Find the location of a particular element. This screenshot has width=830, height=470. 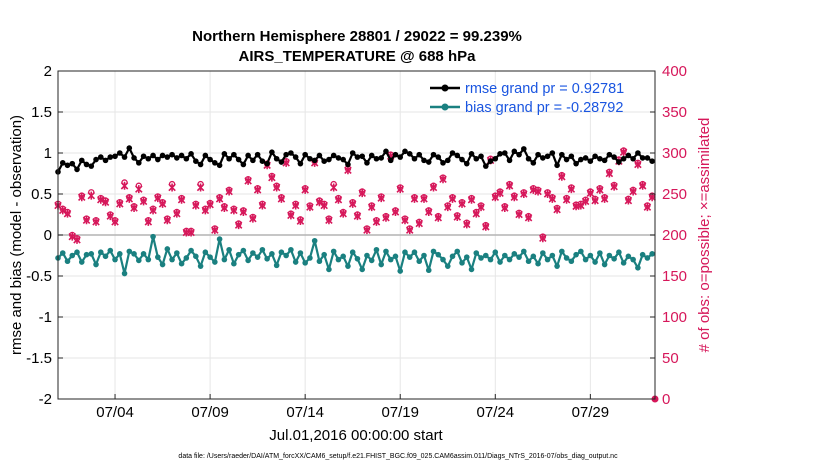

chart-title-line2: AIRS_TEMPERATURE @ 688 hPa is located at coordinates (358, 56).